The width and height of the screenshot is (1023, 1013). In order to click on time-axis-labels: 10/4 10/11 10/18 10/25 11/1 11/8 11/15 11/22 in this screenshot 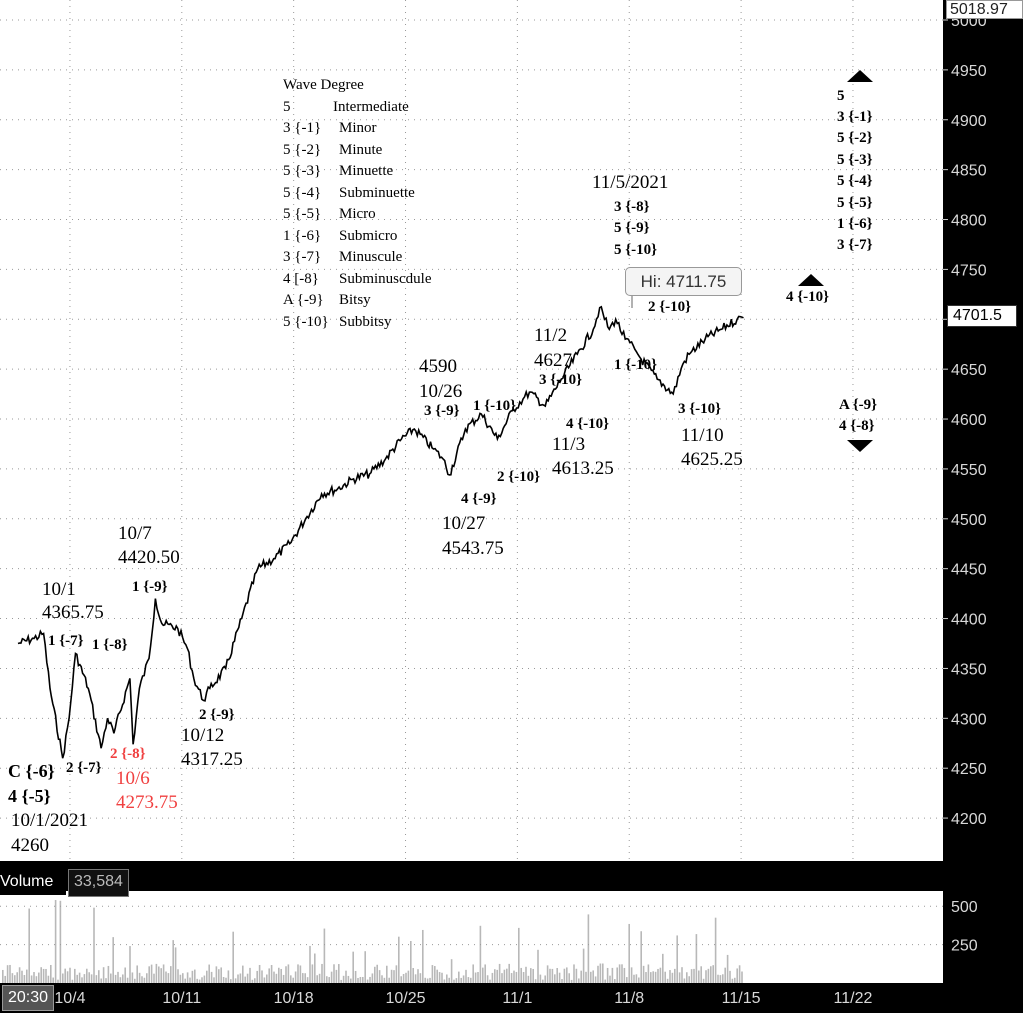, I will do `click(463, 998)`.